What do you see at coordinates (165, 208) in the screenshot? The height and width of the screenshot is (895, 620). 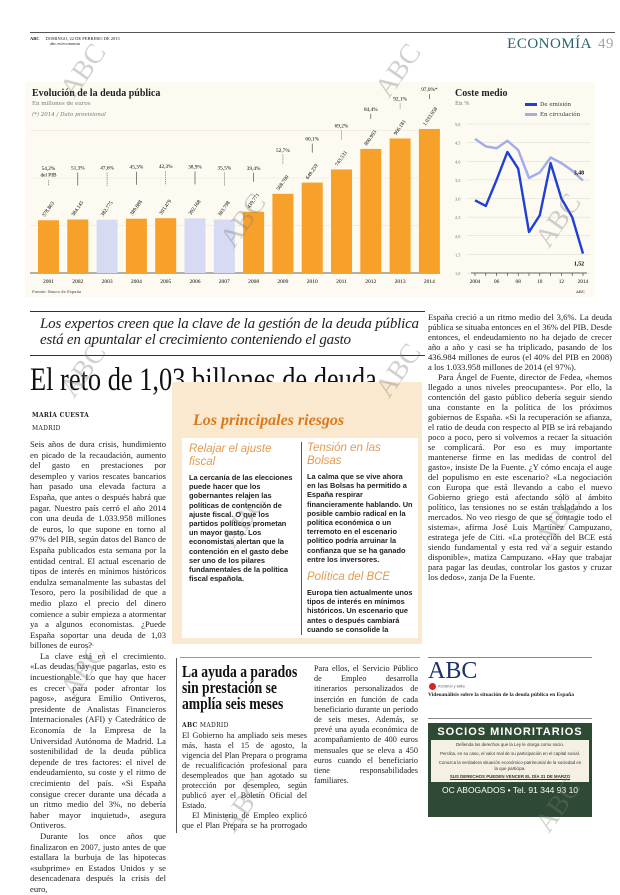 I see `value-label: 393.479` at bounding box center [165, 208].